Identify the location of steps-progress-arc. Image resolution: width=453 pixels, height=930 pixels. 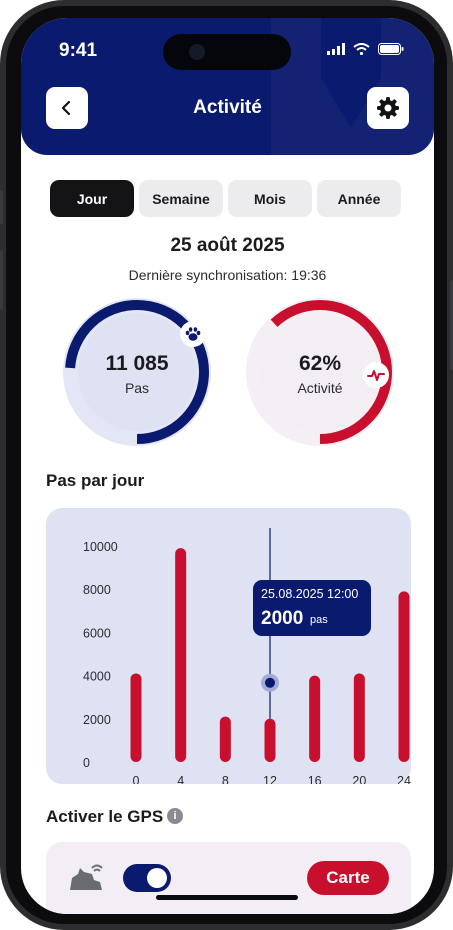
(137, 372).